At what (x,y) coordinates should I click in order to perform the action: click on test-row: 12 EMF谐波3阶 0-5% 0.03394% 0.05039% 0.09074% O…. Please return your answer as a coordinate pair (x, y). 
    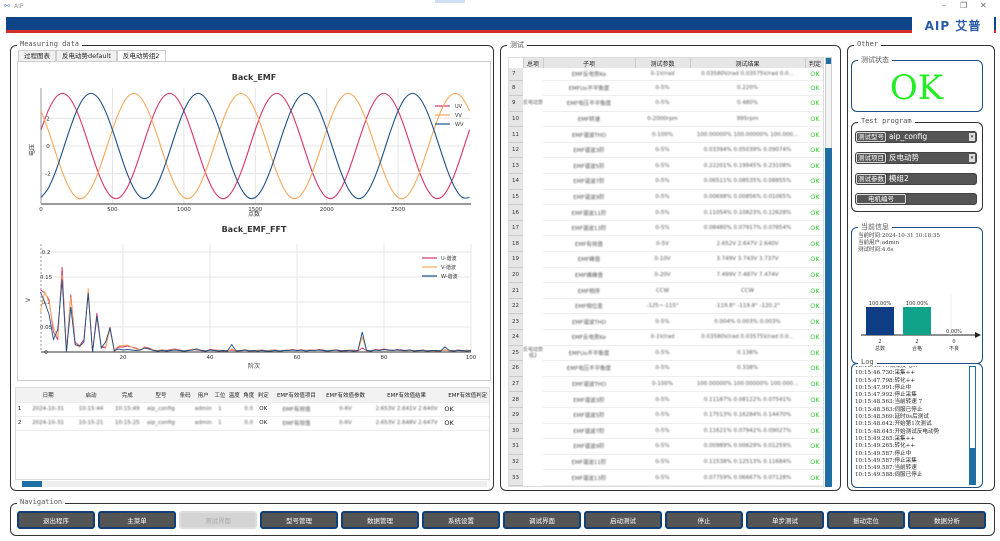
    Looking at the image, I should click on (666, 150).